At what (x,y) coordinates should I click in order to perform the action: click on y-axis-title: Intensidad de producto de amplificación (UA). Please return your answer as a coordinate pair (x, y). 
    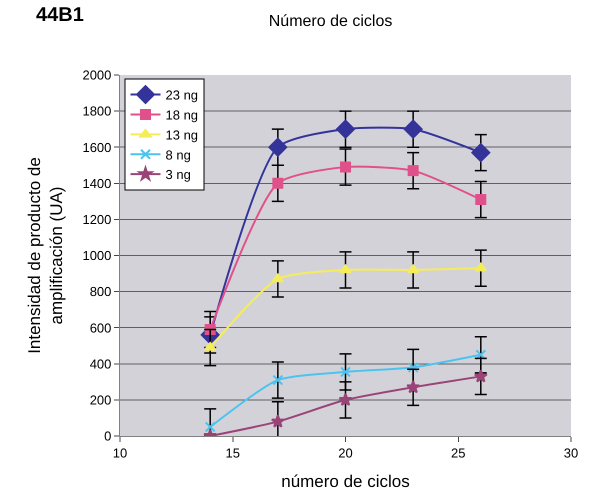
    Looking at the image, I should click on (45, 255).